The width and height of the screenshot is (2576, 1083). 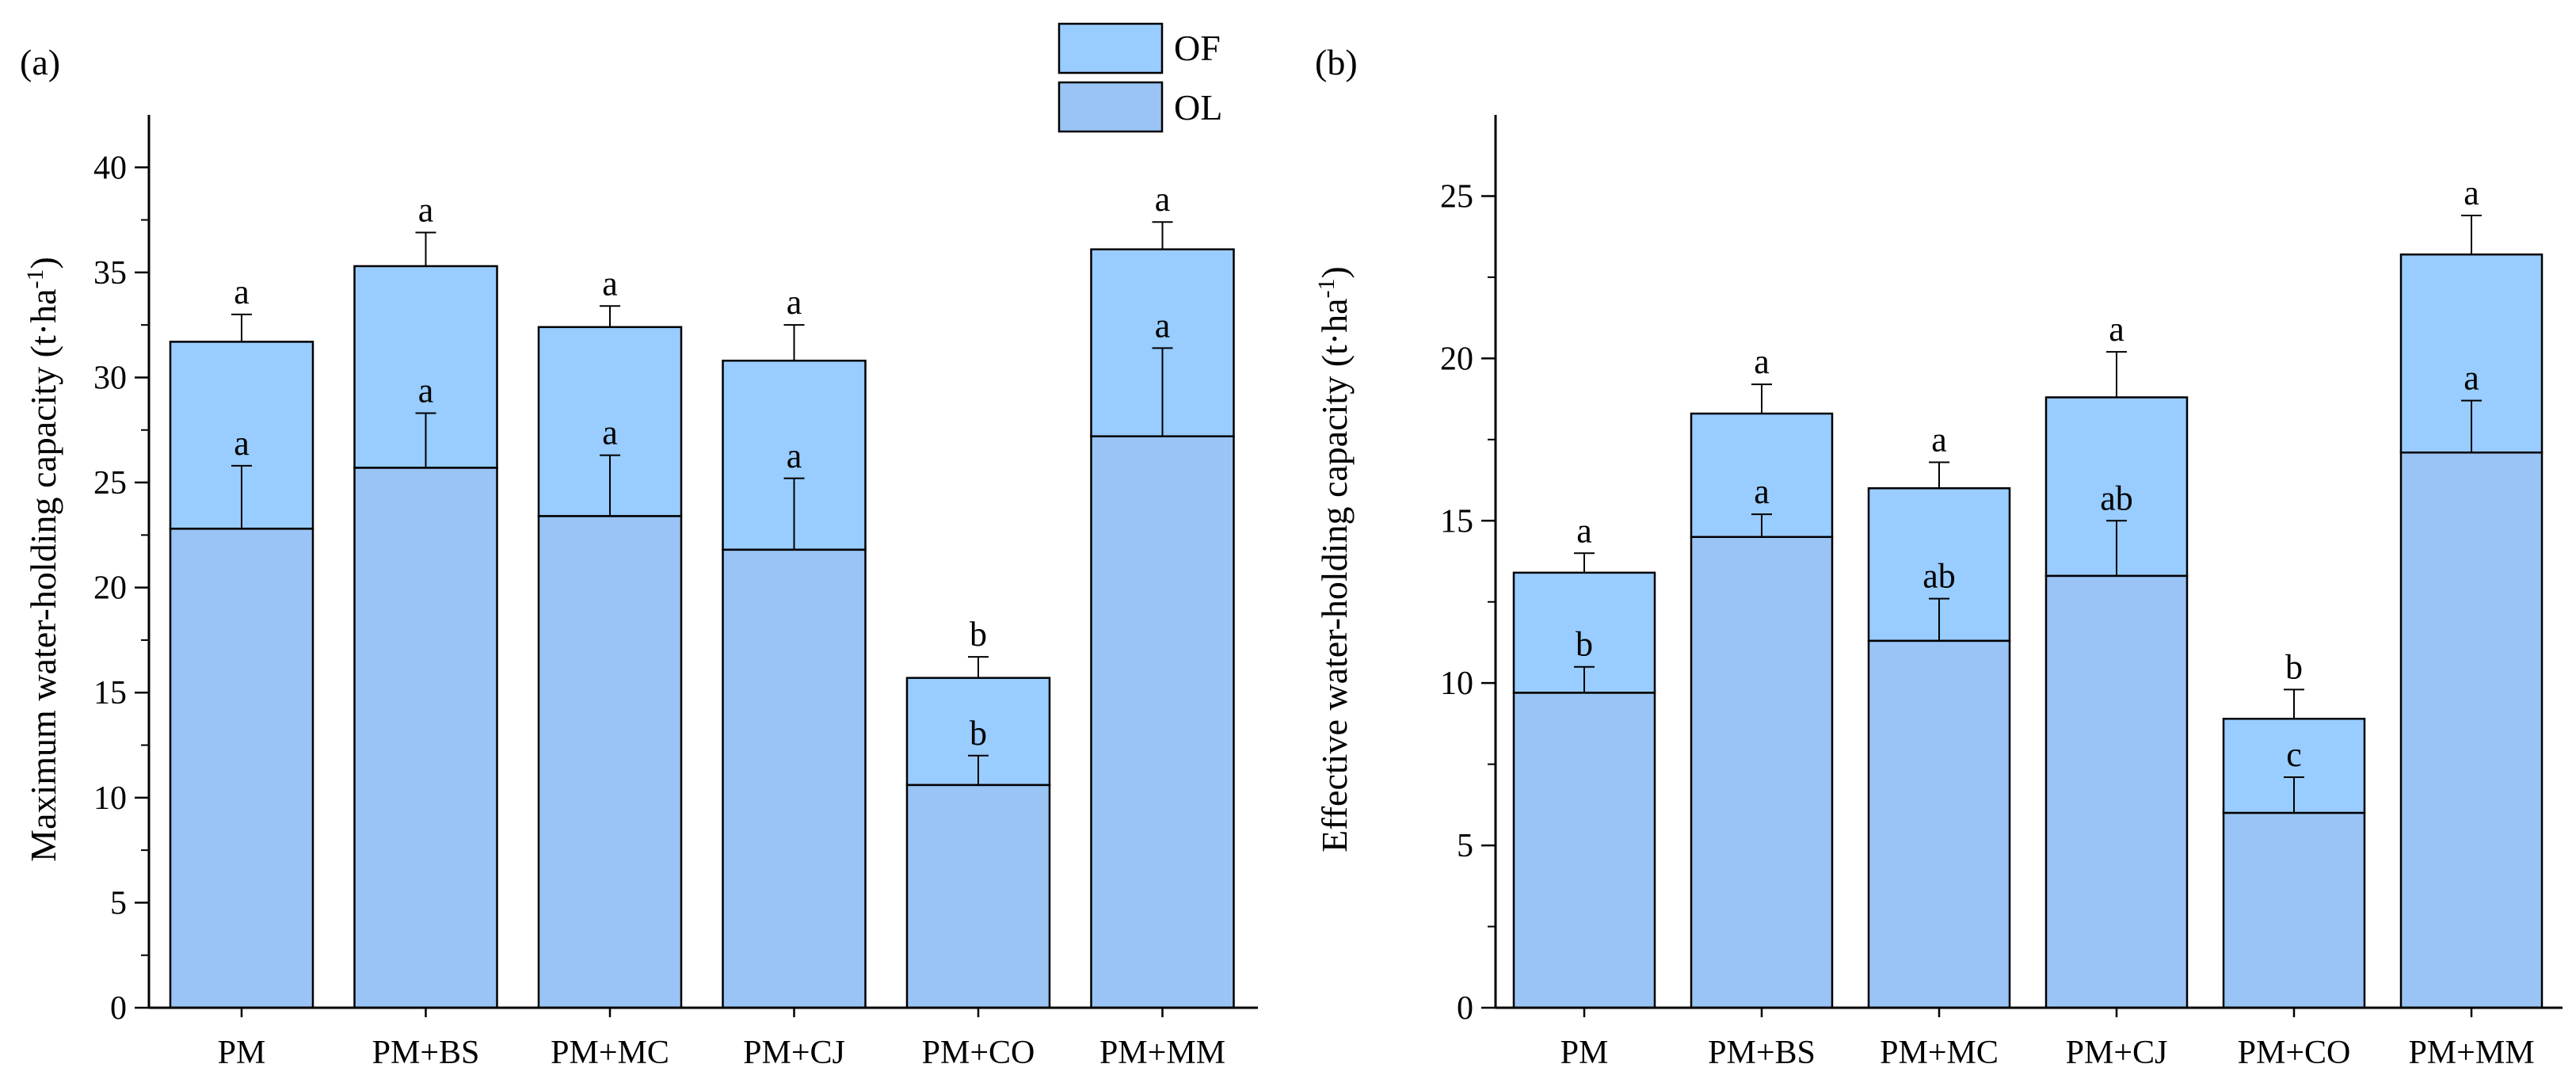 What do you see at coordinates (1140, 77) in the screenshot?
I see `legend: OF OL` at bounding box center [1140, 77].